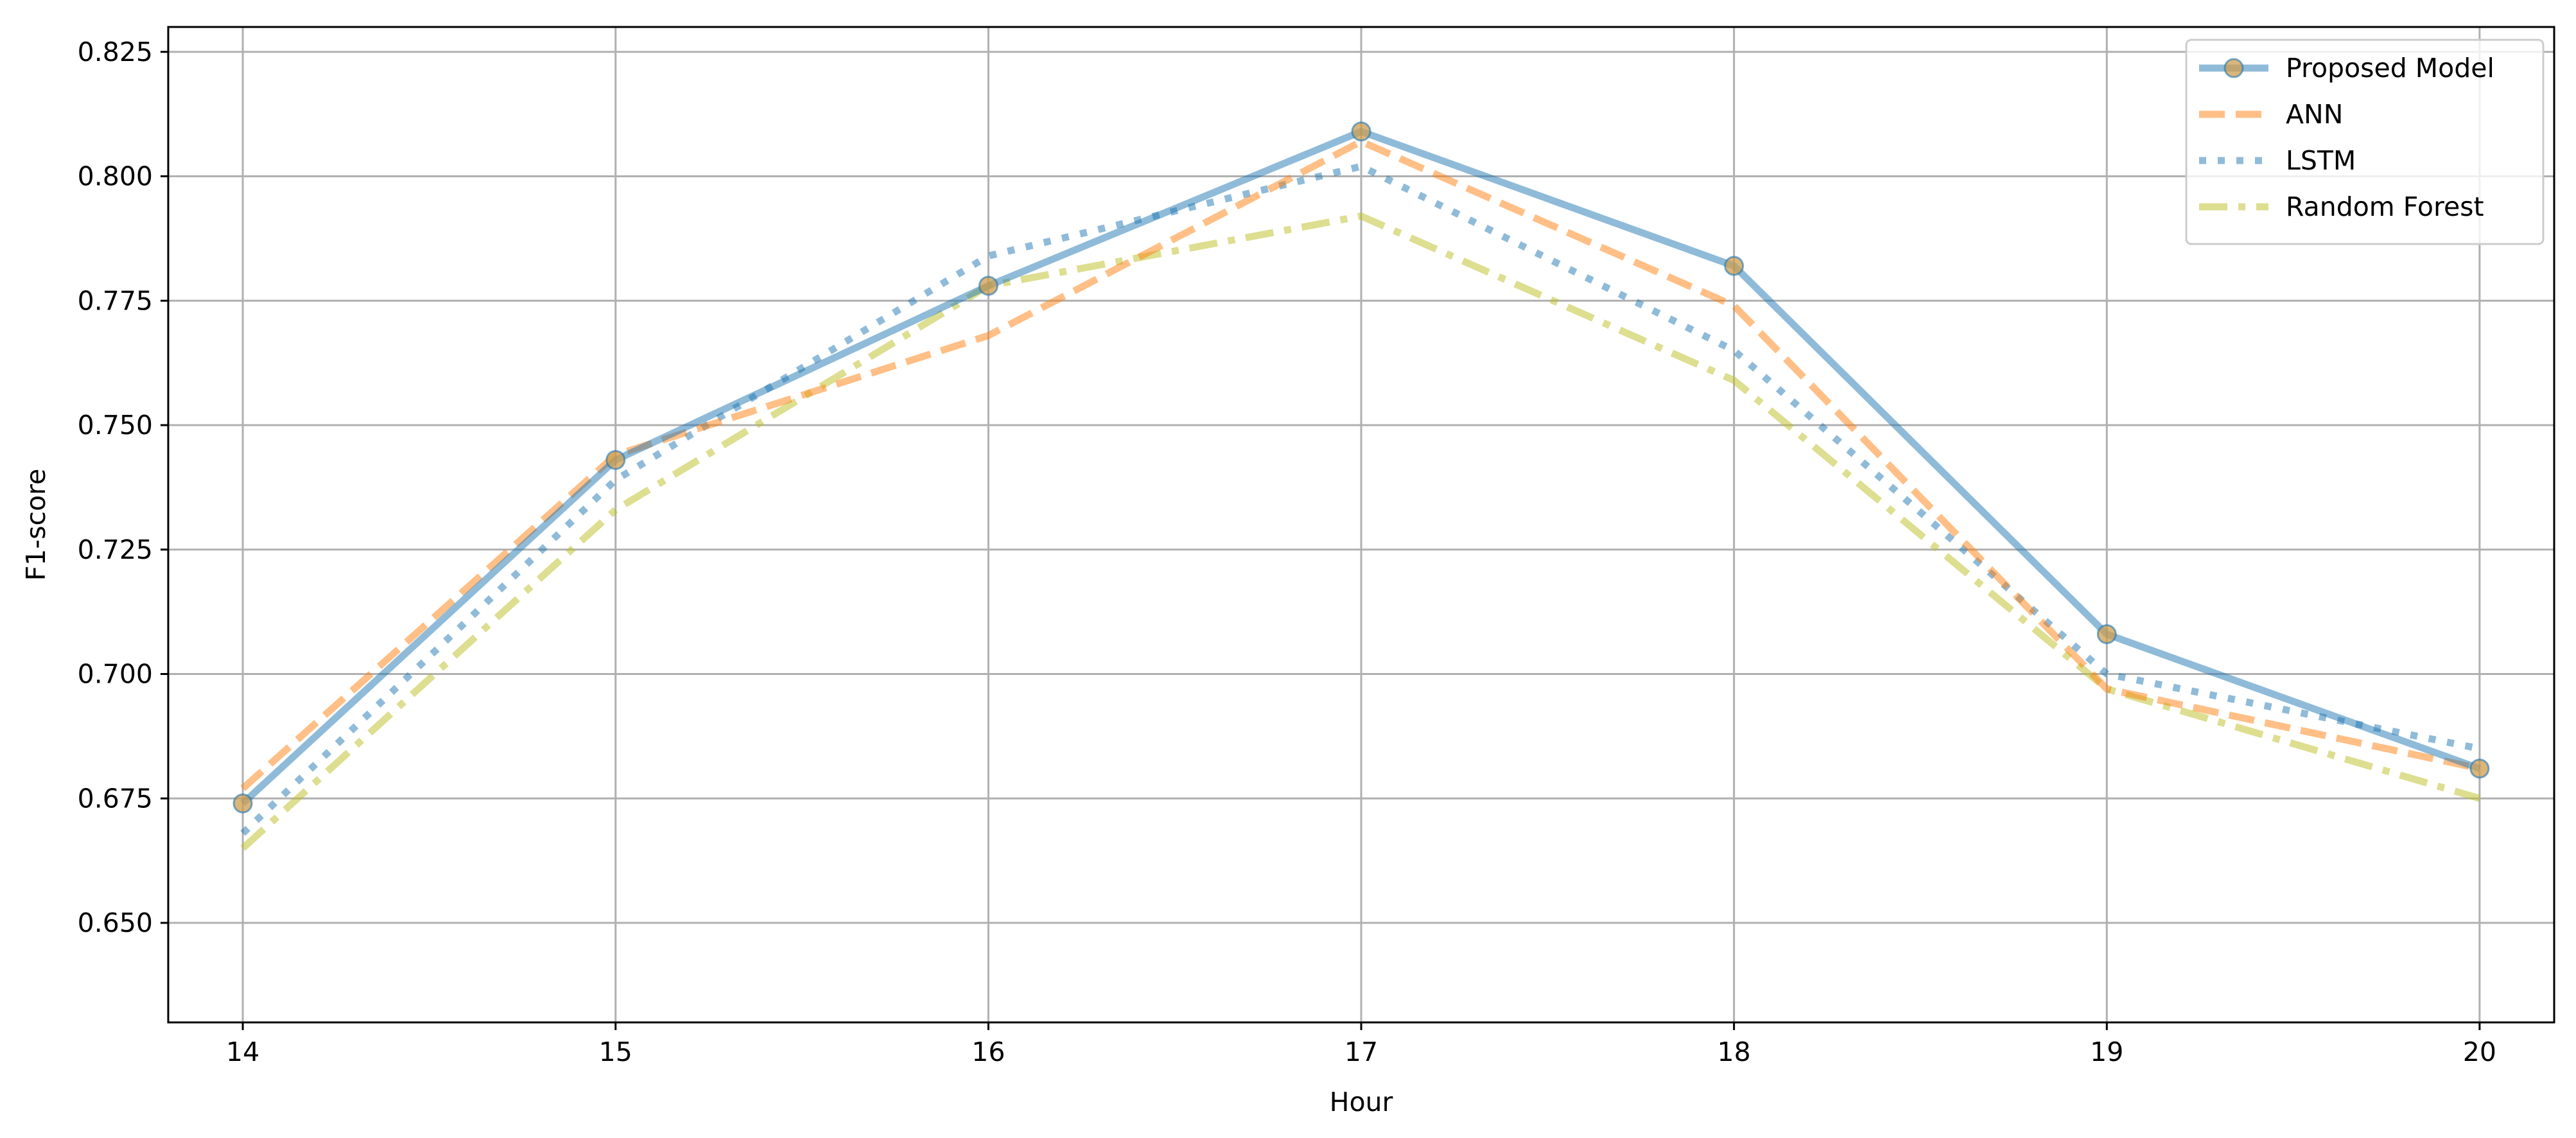 This screenshot has height=1138, width=2576. Describe the element at coordinates (115, 52) in the screenshot. I see `y-tick-label: 0.825` at that location.